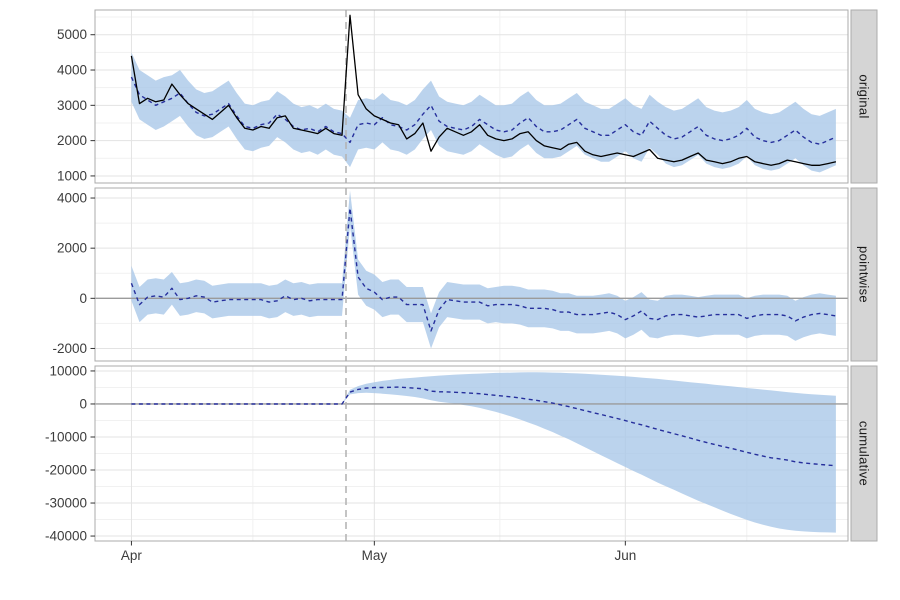  I want to click on strip-cumulative, so click(864, 453).